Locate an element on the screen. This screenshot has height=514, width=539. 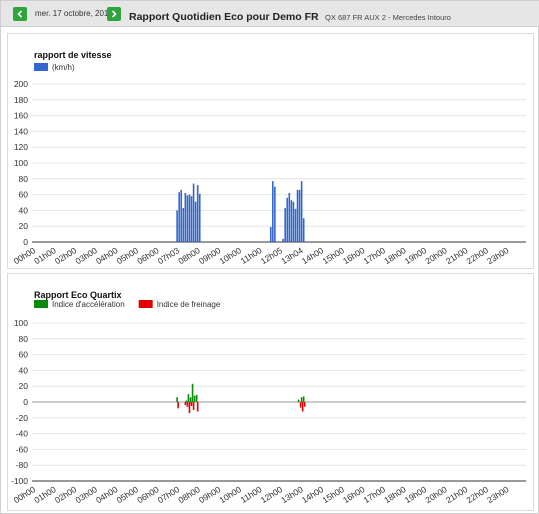
x-tick-label: 11h00 is located at coordinates (251, 255).